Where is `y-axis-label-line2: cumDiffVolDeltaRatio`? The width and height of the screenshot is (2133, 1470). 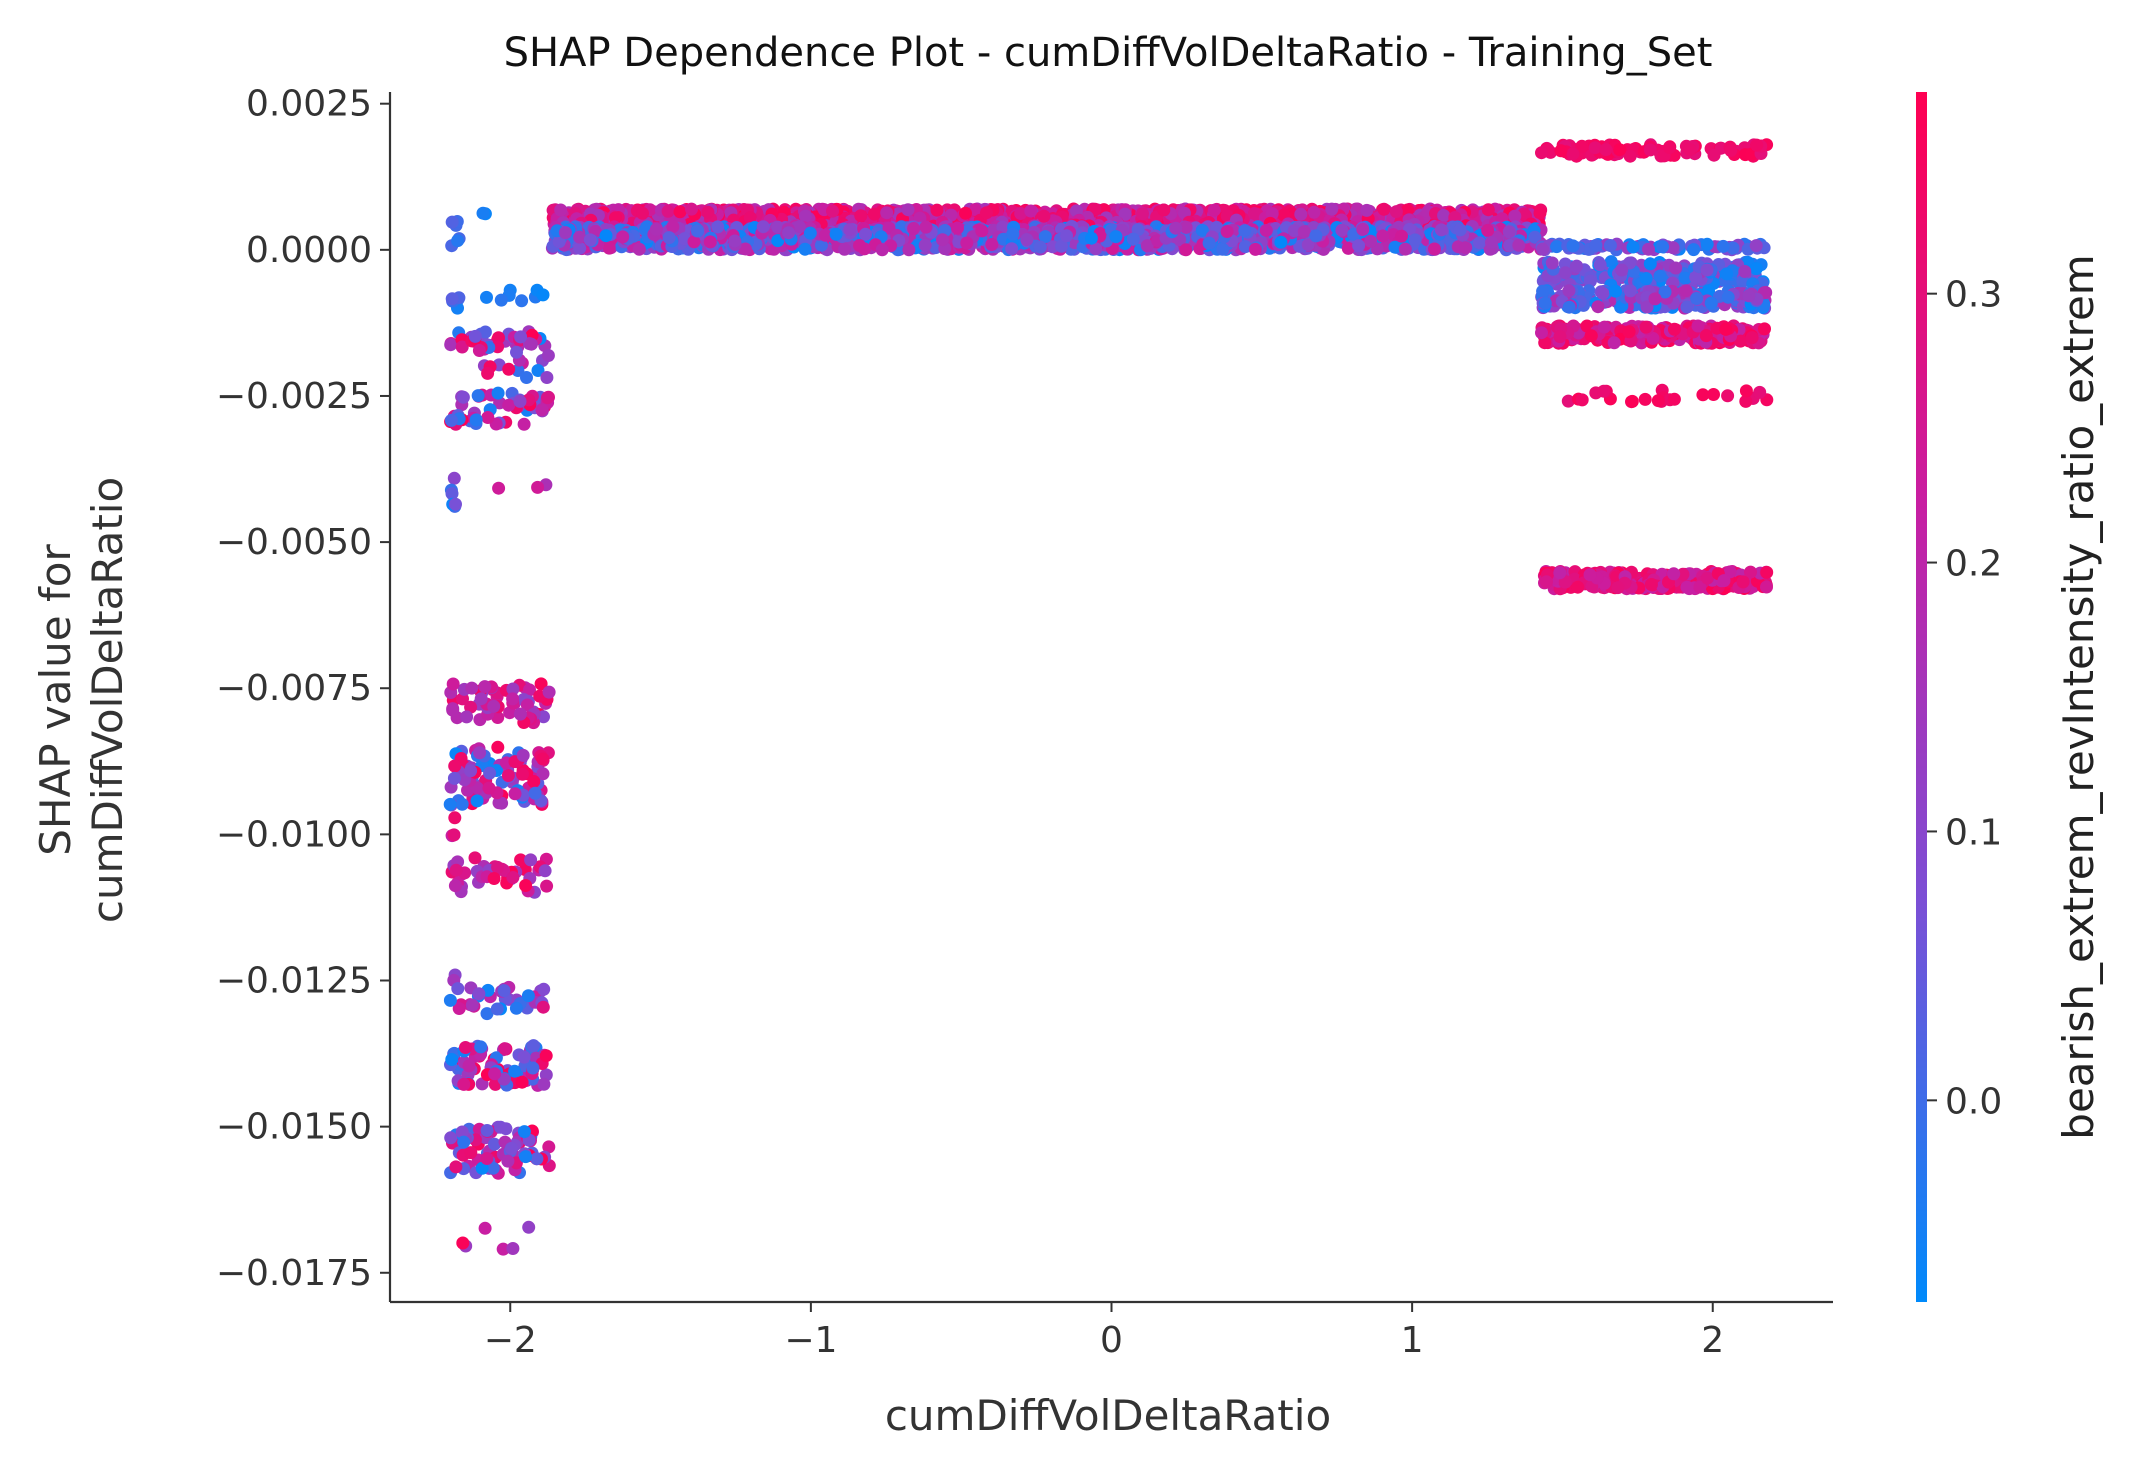 y-axis-label-line2: cumDiffVolDeltaRatio is located at coordinates (107, 700).